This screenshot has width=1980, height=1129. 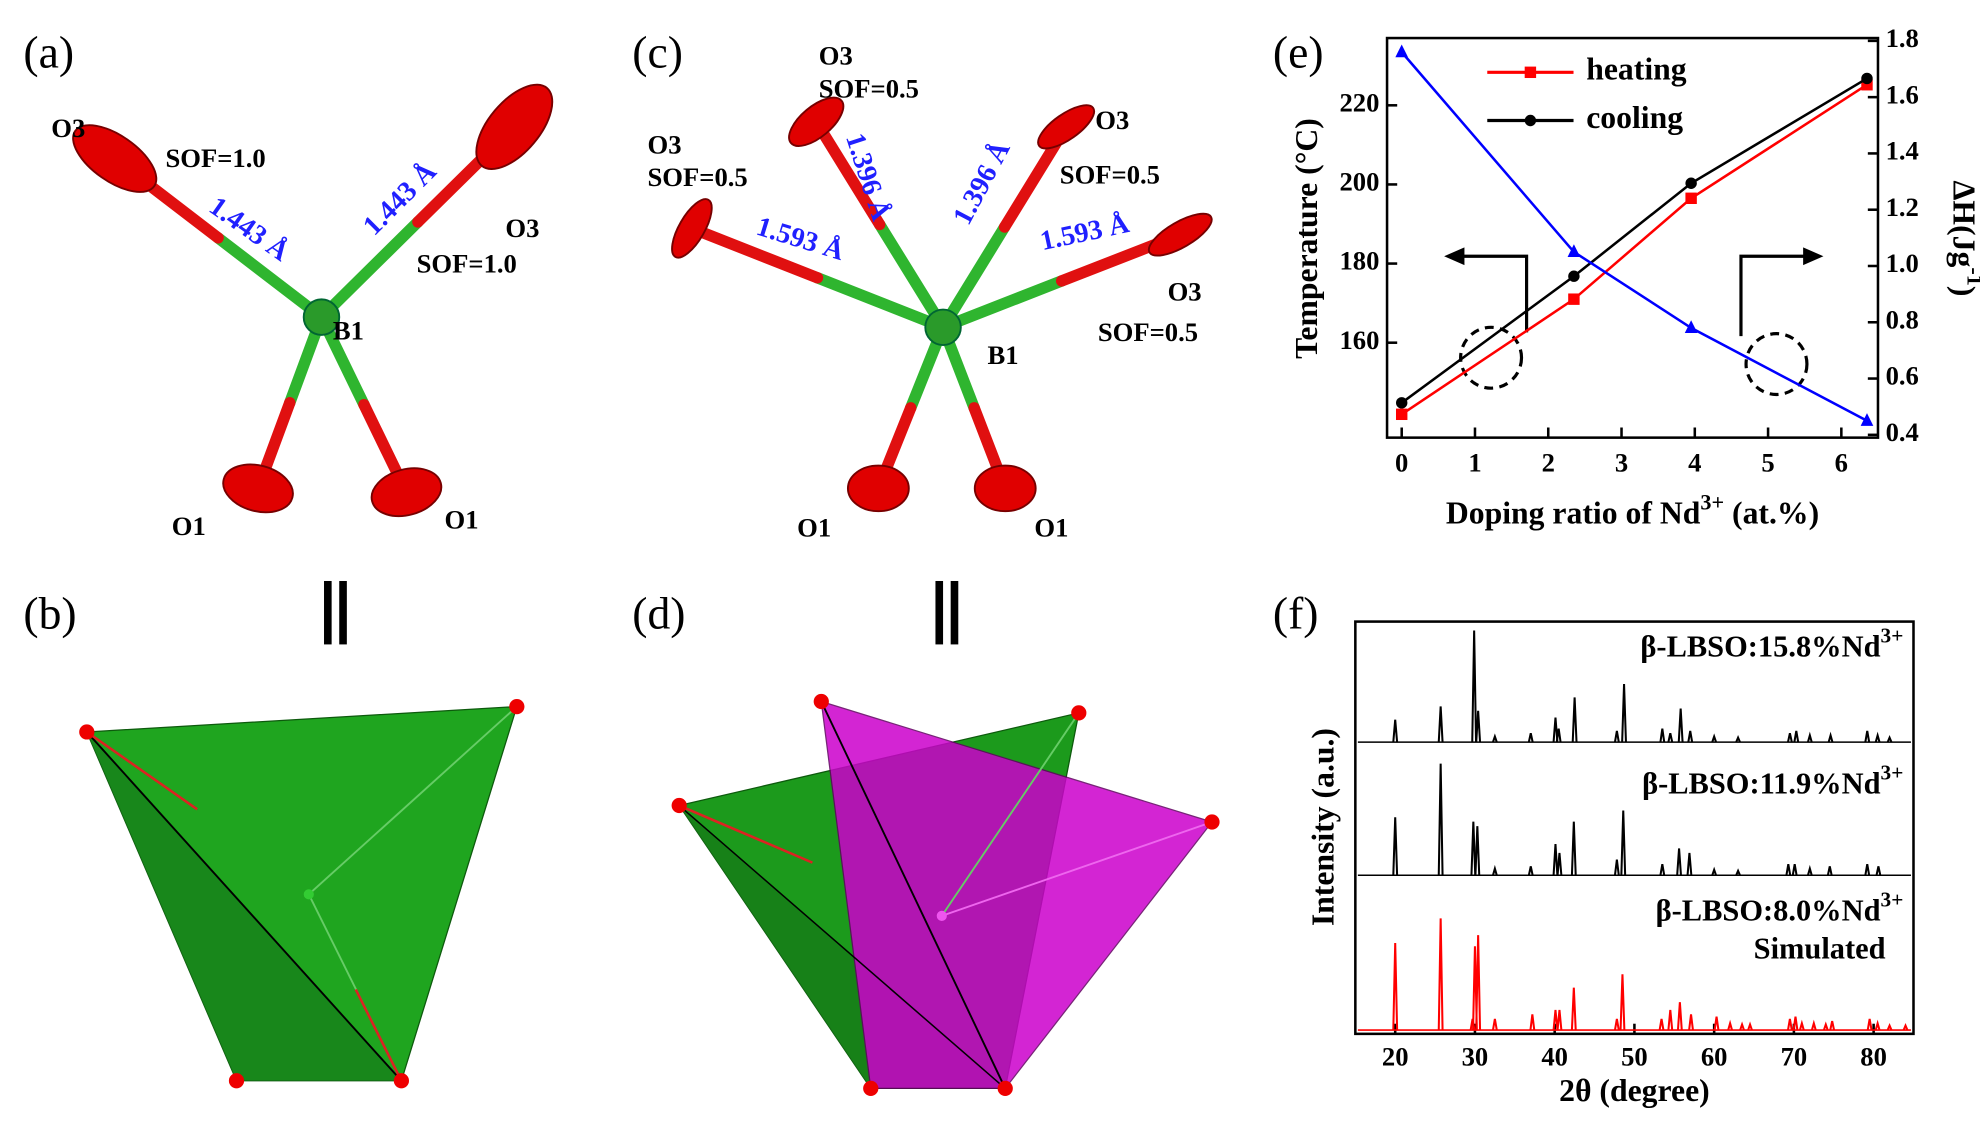 I want to click on panel-label: (b), so click(x=49, y=612).